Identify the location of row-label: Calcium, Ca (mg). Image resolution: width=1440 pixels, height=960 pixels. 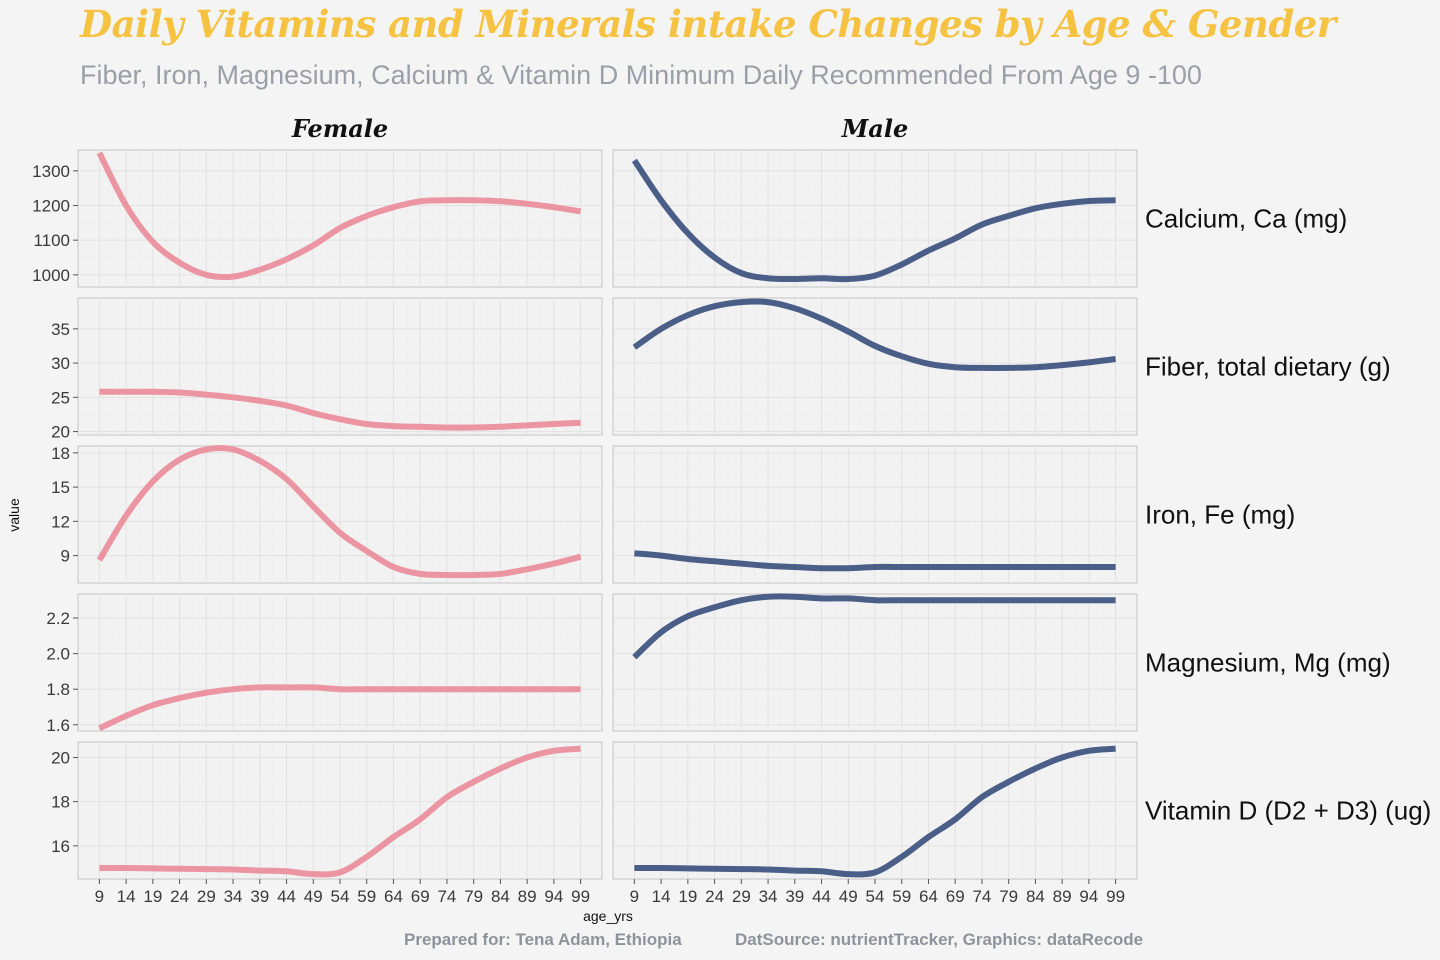
(1246, 219).